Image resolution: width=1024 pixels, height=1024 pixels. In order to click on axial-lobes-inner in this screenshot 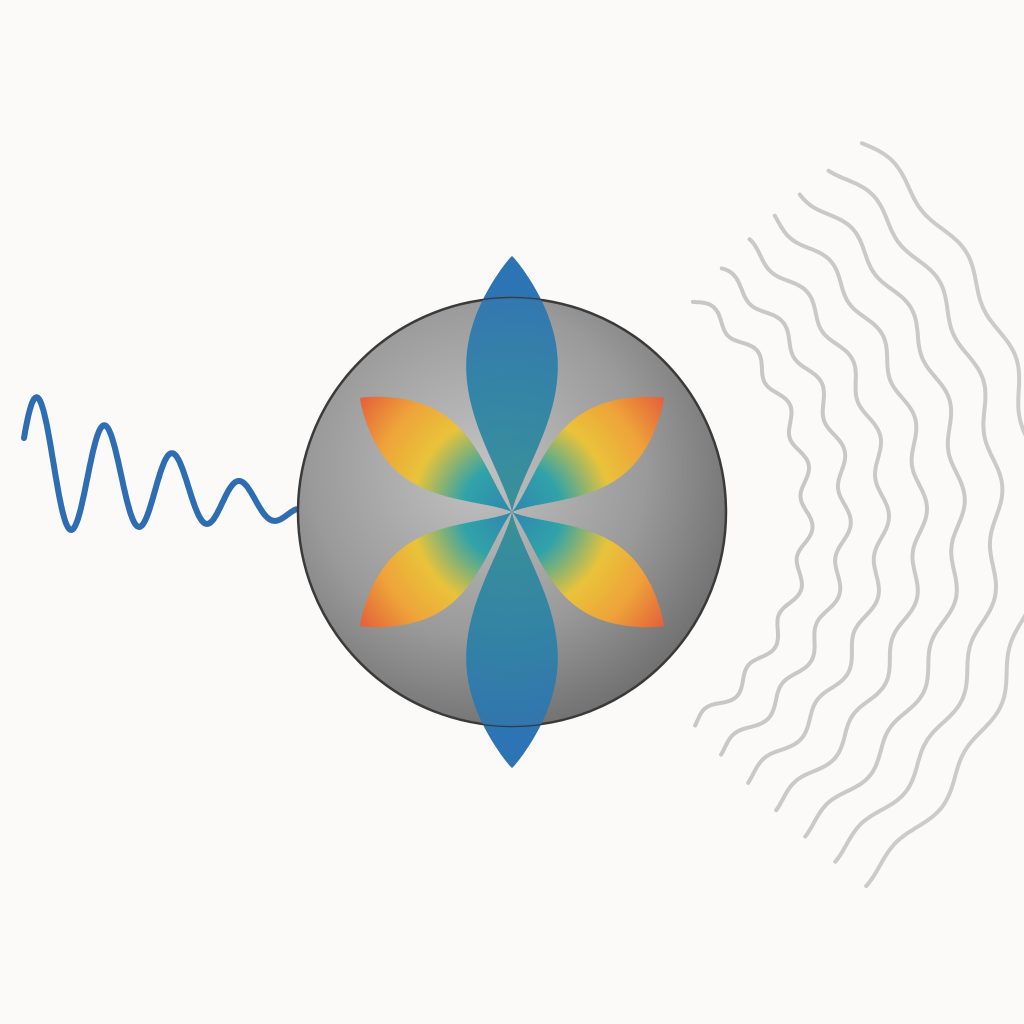, I will do `click(512, 512)`.